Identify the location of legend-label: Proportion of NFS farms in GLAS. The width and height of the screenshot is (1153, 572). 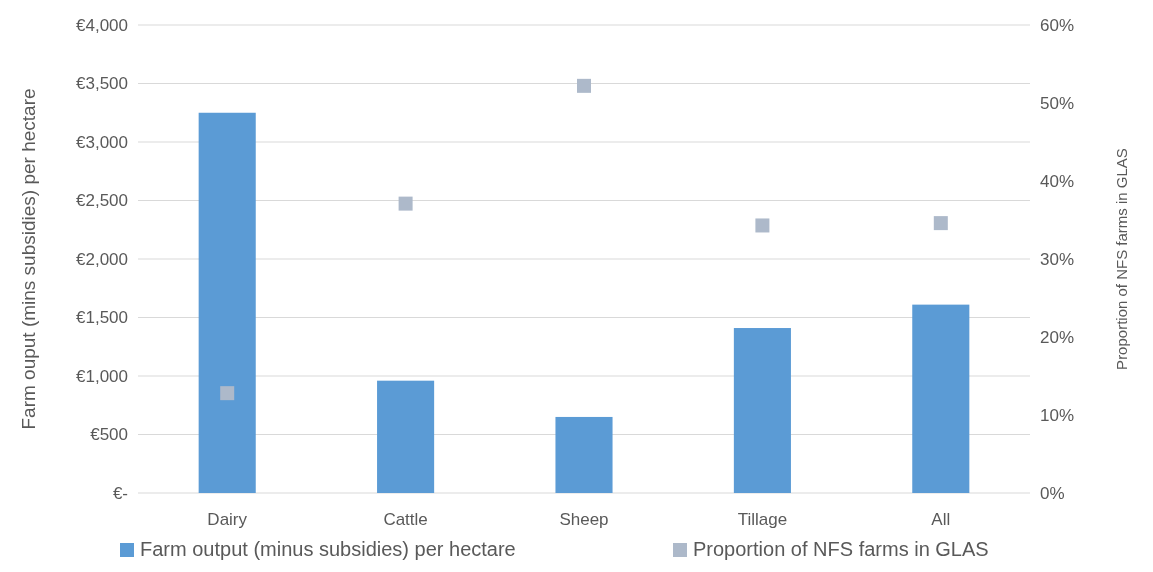
(841, 549).